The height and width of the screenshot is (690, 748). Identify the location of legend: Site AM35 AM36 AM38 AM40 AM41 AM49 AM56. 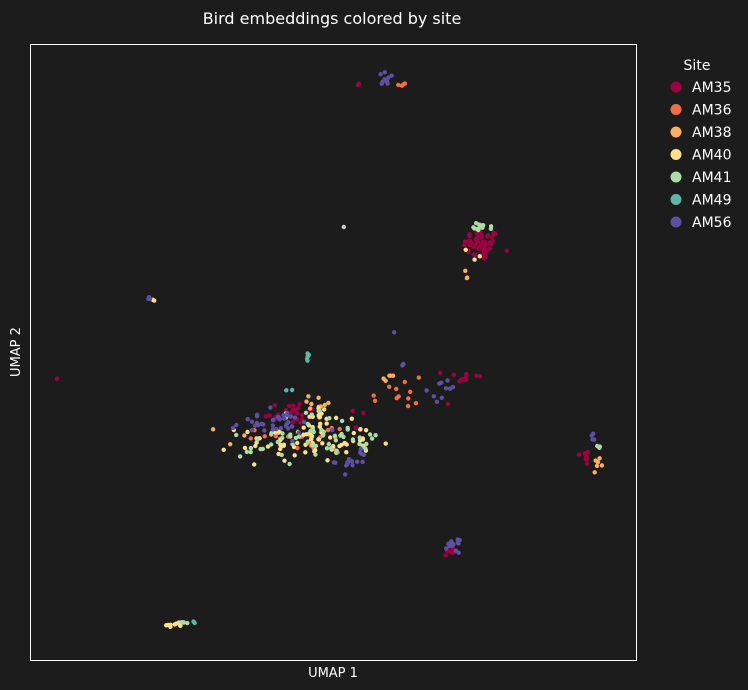
(701, 144).